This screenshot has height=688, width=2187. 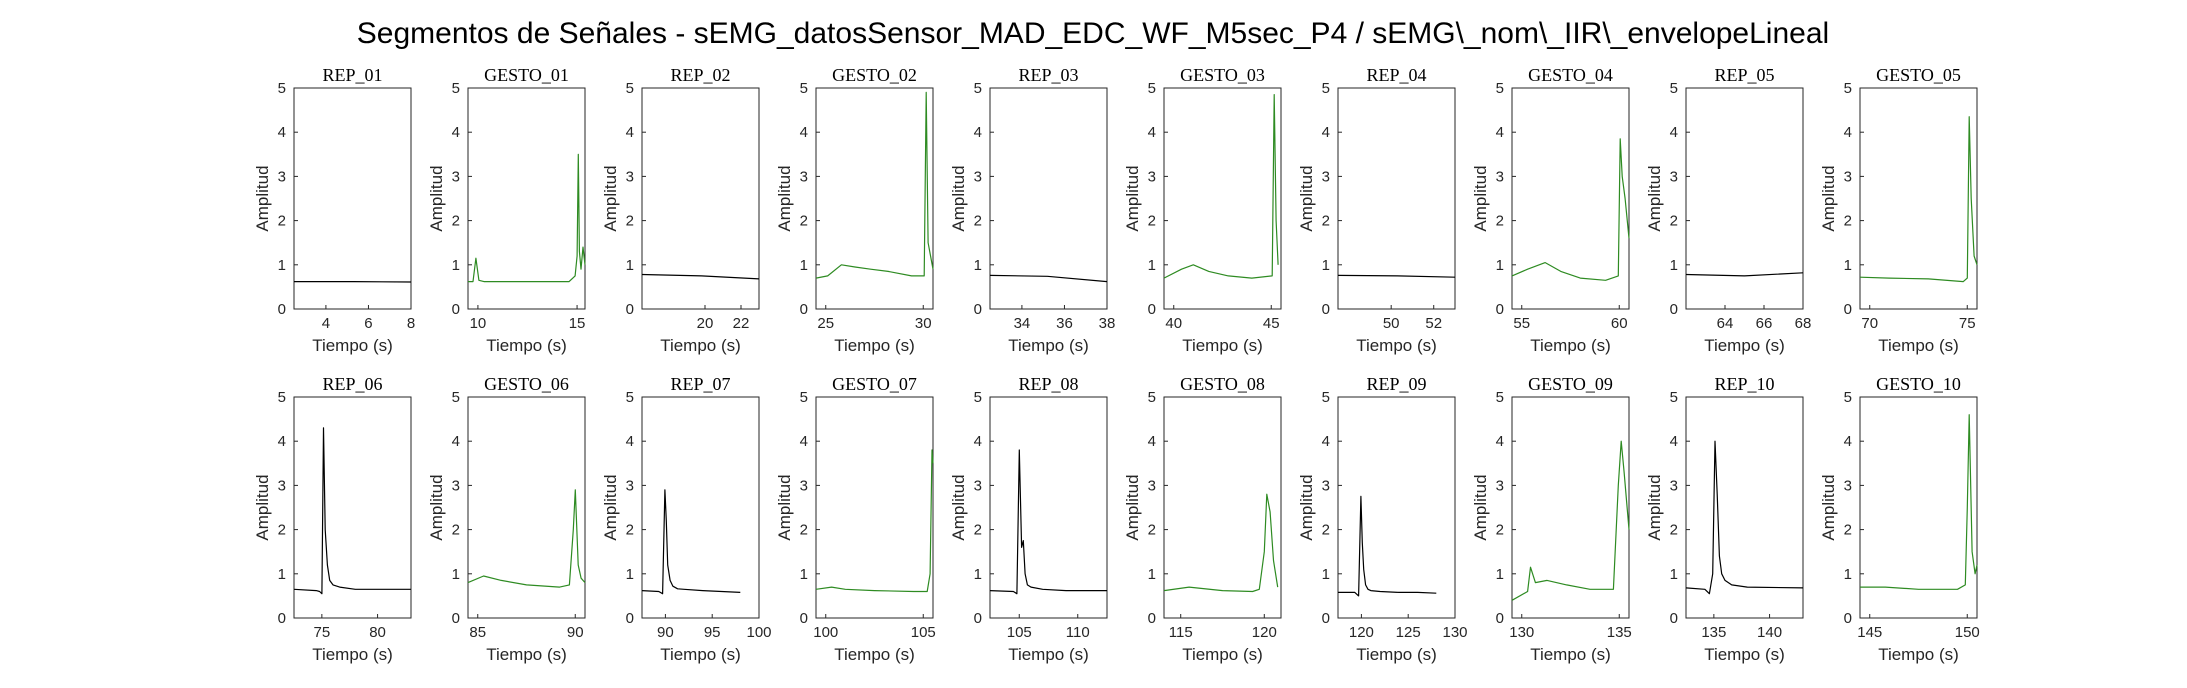 I want to click on x-tick-label: 75, so click(x=1967, y=323).